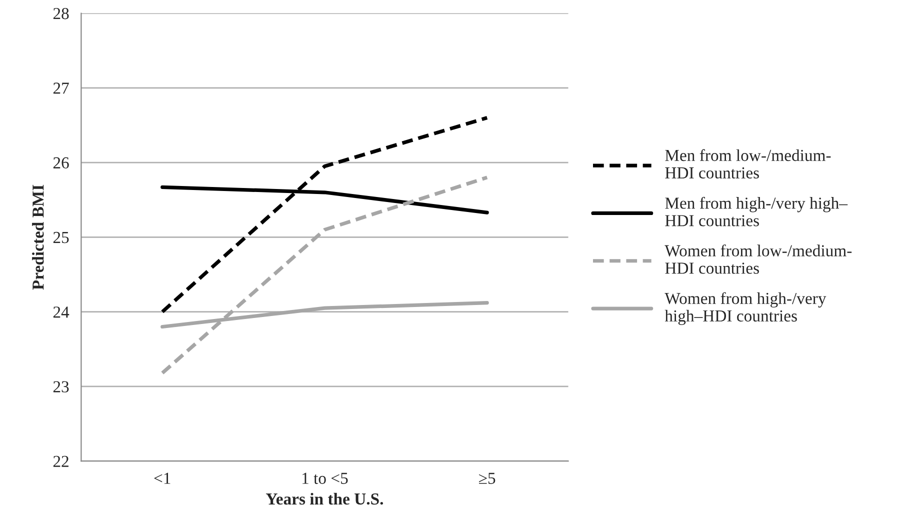 This screenshot has height=530, width=902. Describe the element at coordinates (61, 88) in the screenshot. I see `y-tick-label: 27` at that location.